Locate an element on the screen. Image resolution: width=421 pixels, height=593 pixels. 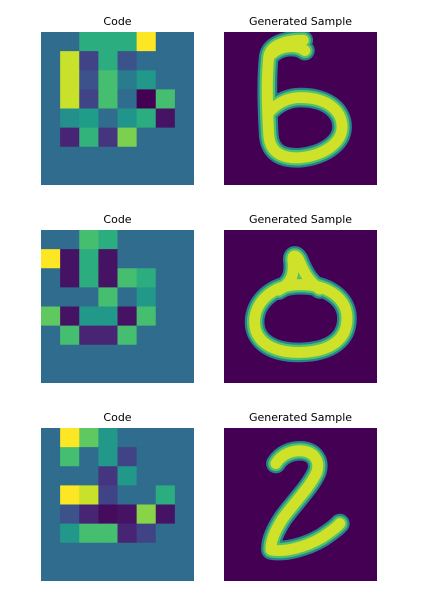
code-heatmap is located at coordinates (117, 306).